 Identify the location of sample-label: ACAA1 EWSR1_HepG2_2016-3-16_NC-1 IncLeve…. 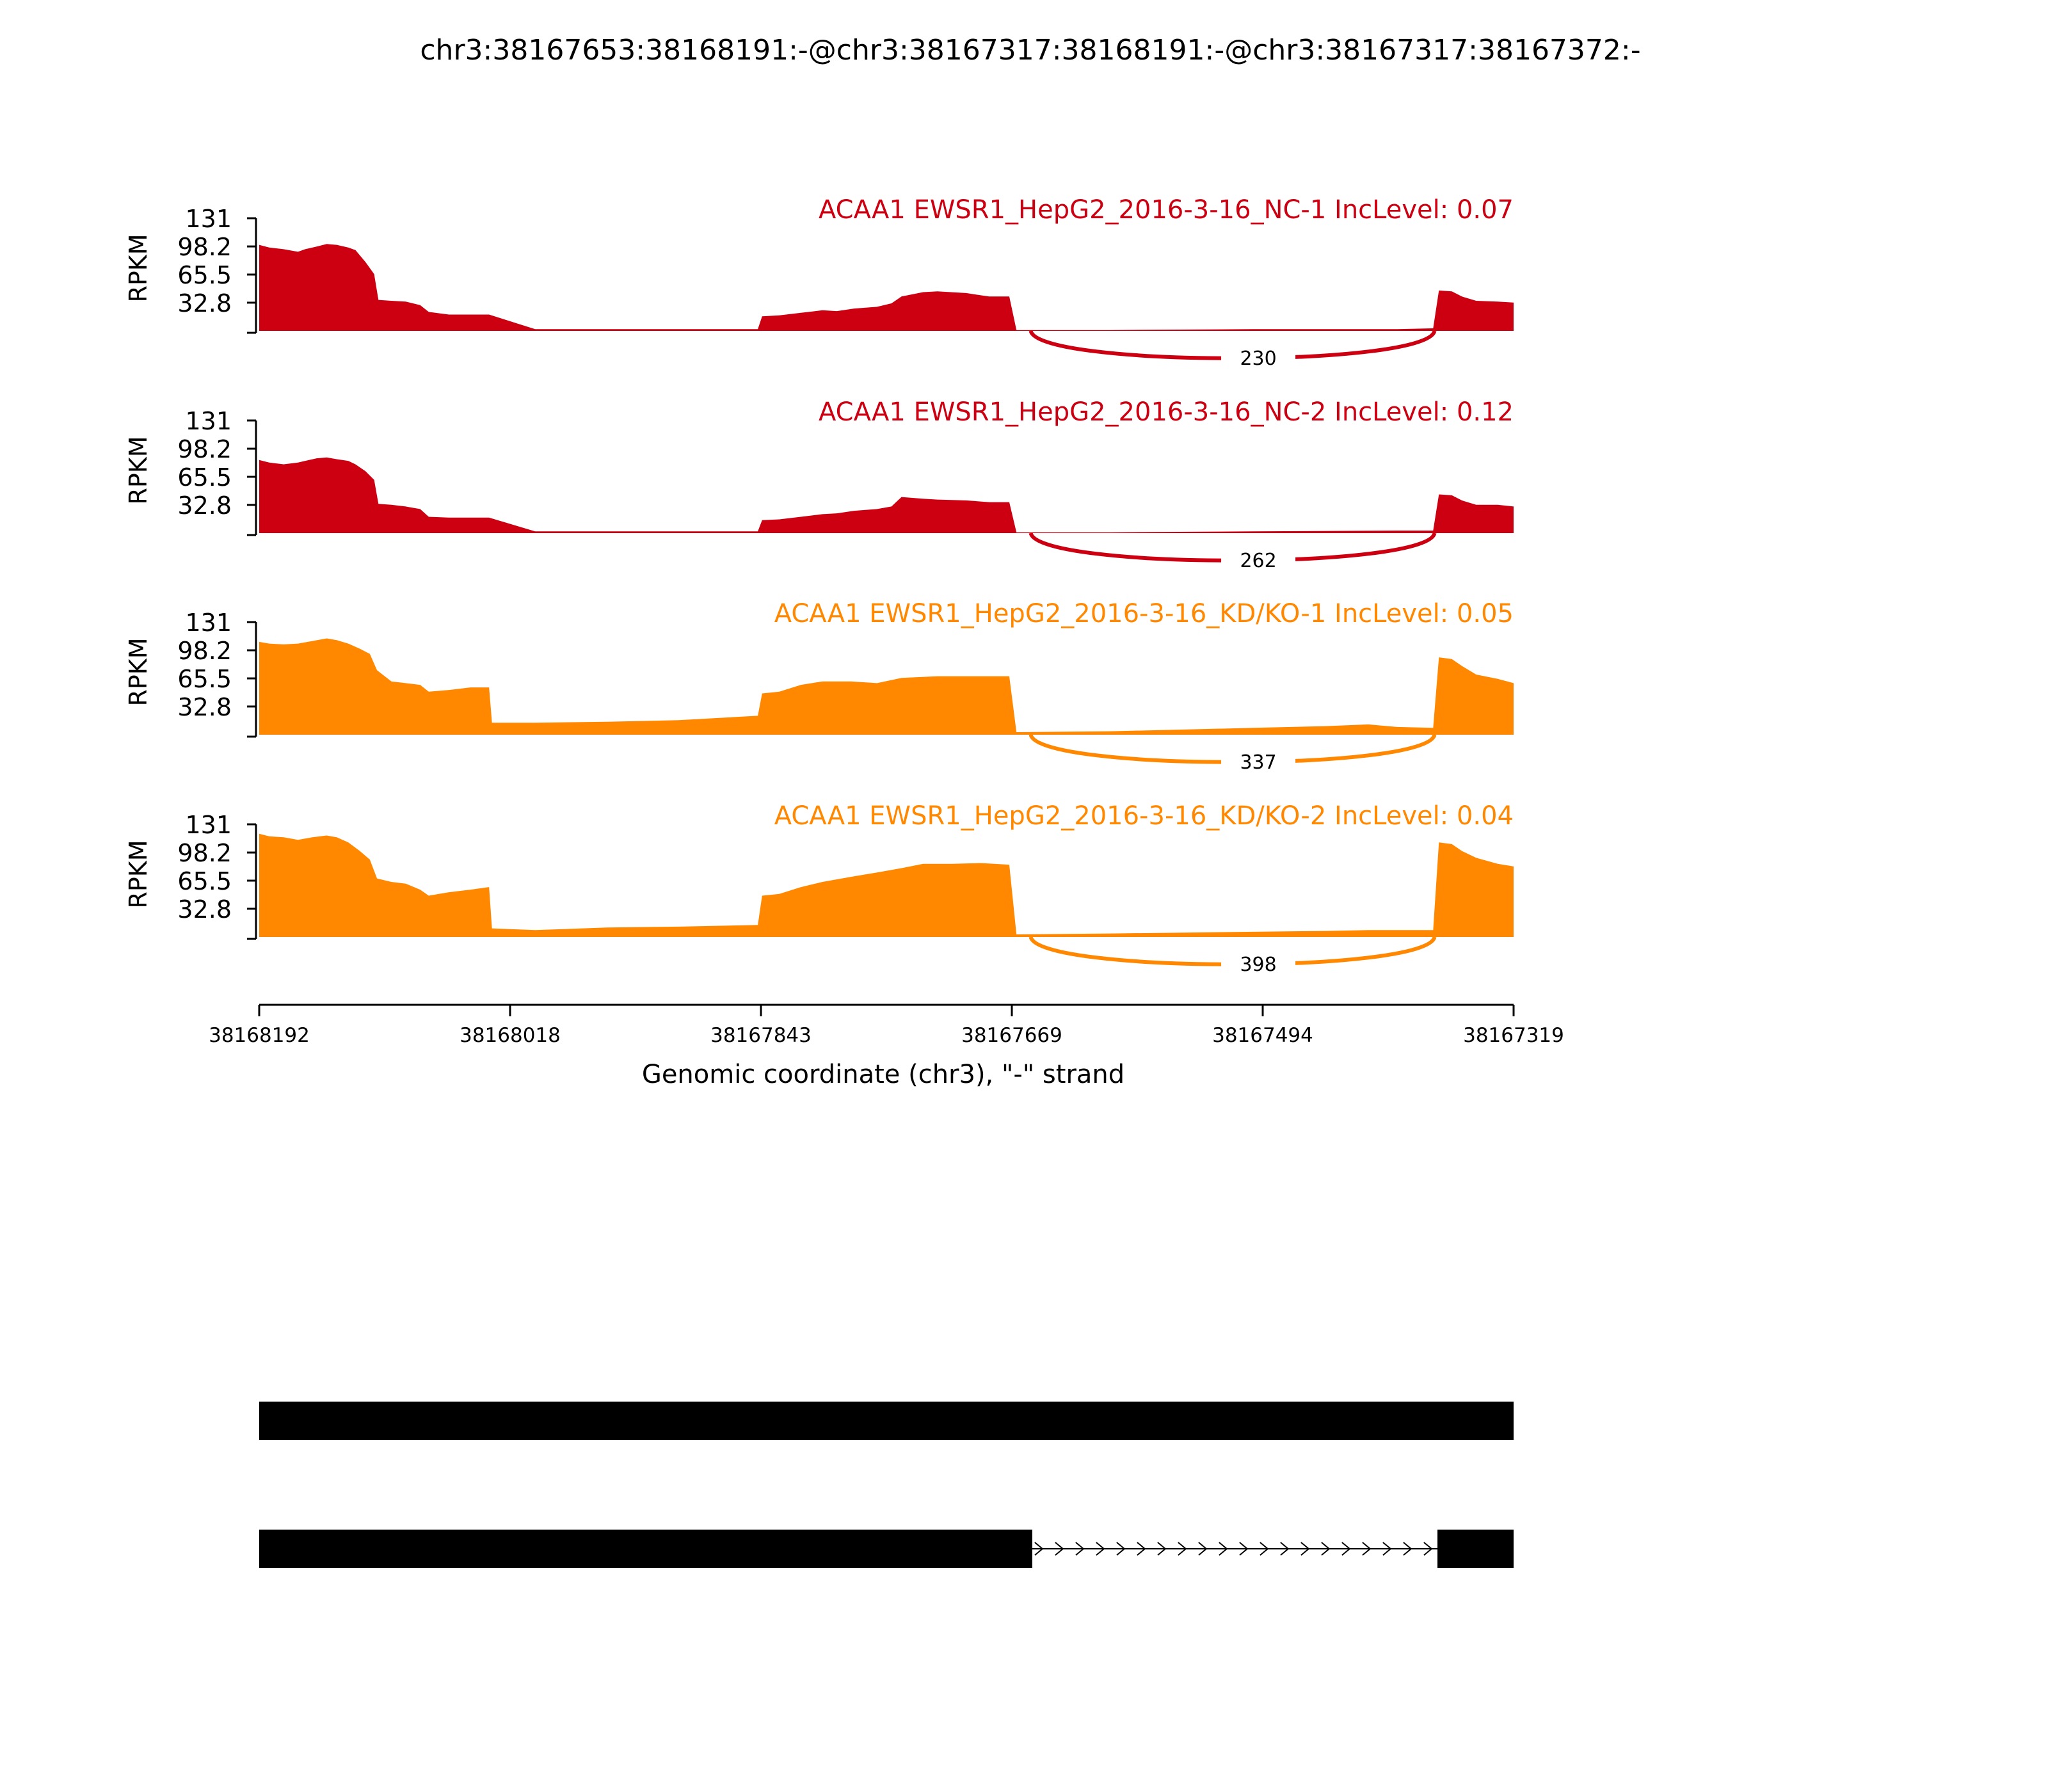
(1166, 210).